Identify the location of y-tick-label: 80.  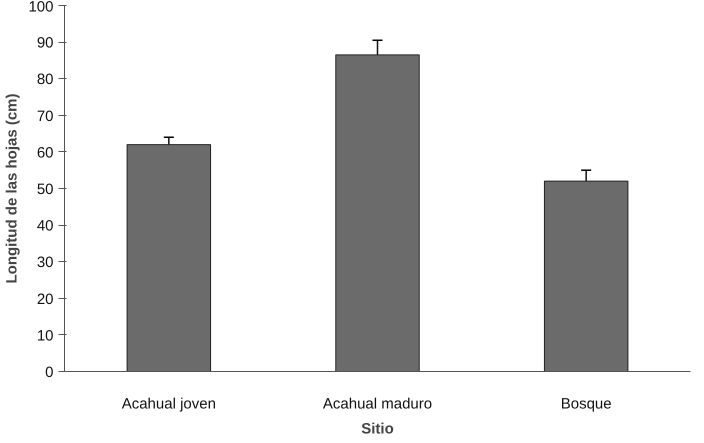
(45, 79).